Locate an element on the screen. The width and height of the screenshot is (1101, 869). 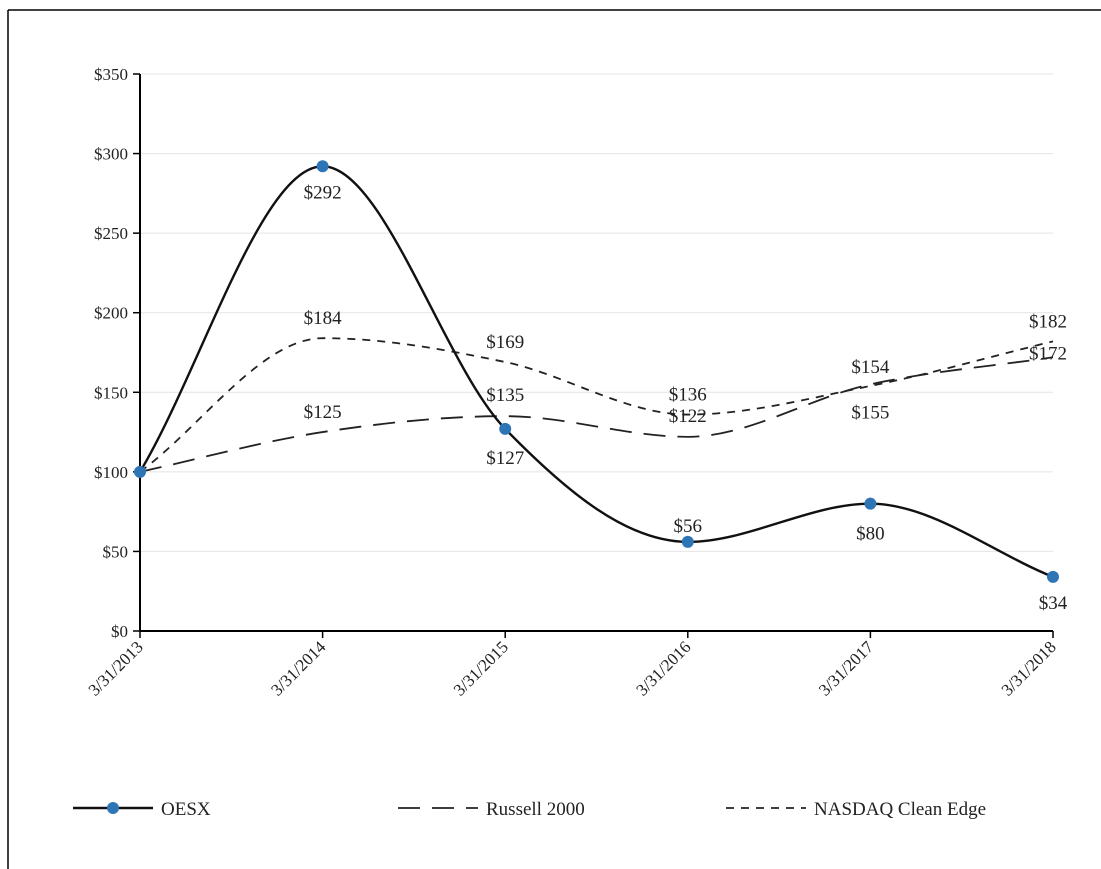
data-label-russell-2000: $172 is located at coordinates (1048, 353).